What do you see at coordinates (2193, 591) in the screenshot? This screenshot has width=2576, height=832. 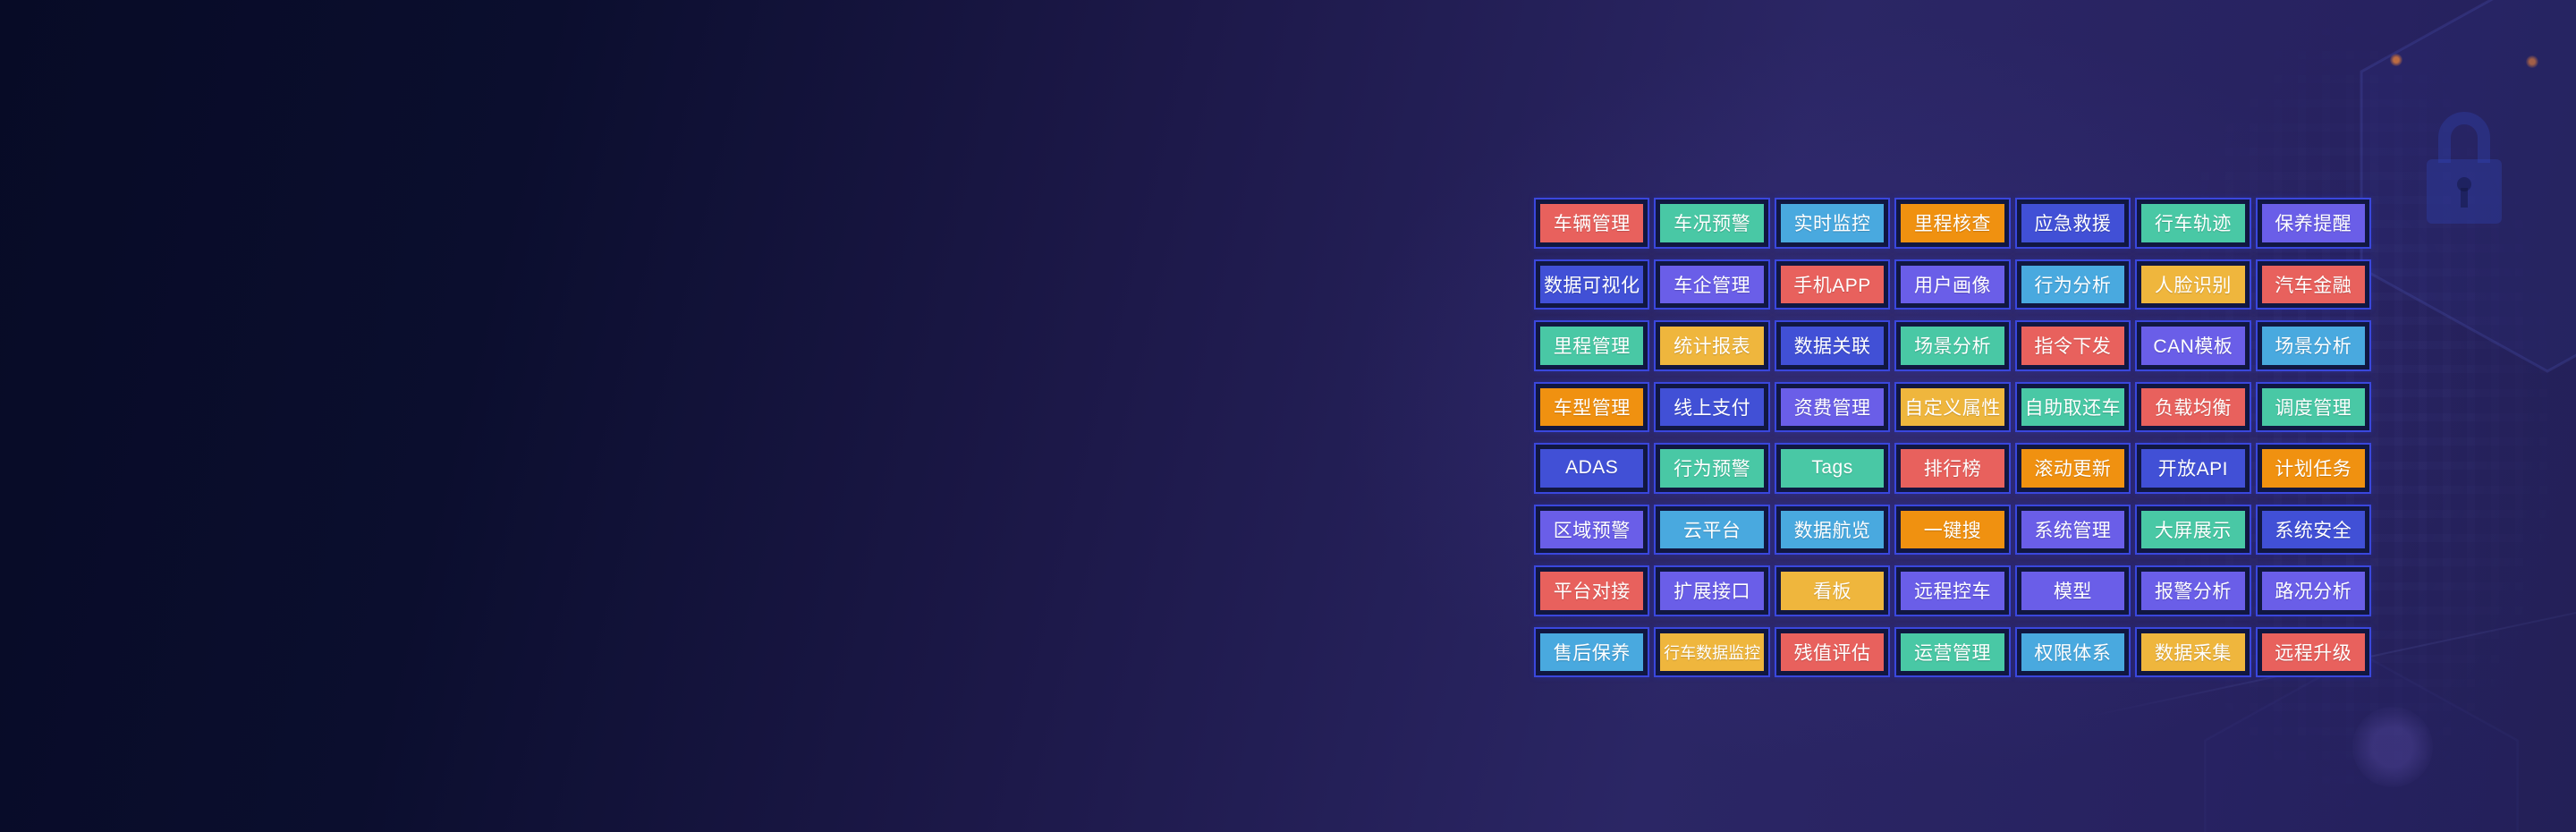 I see `feature-button: 报警分析` at bounding box center [2193, 591].